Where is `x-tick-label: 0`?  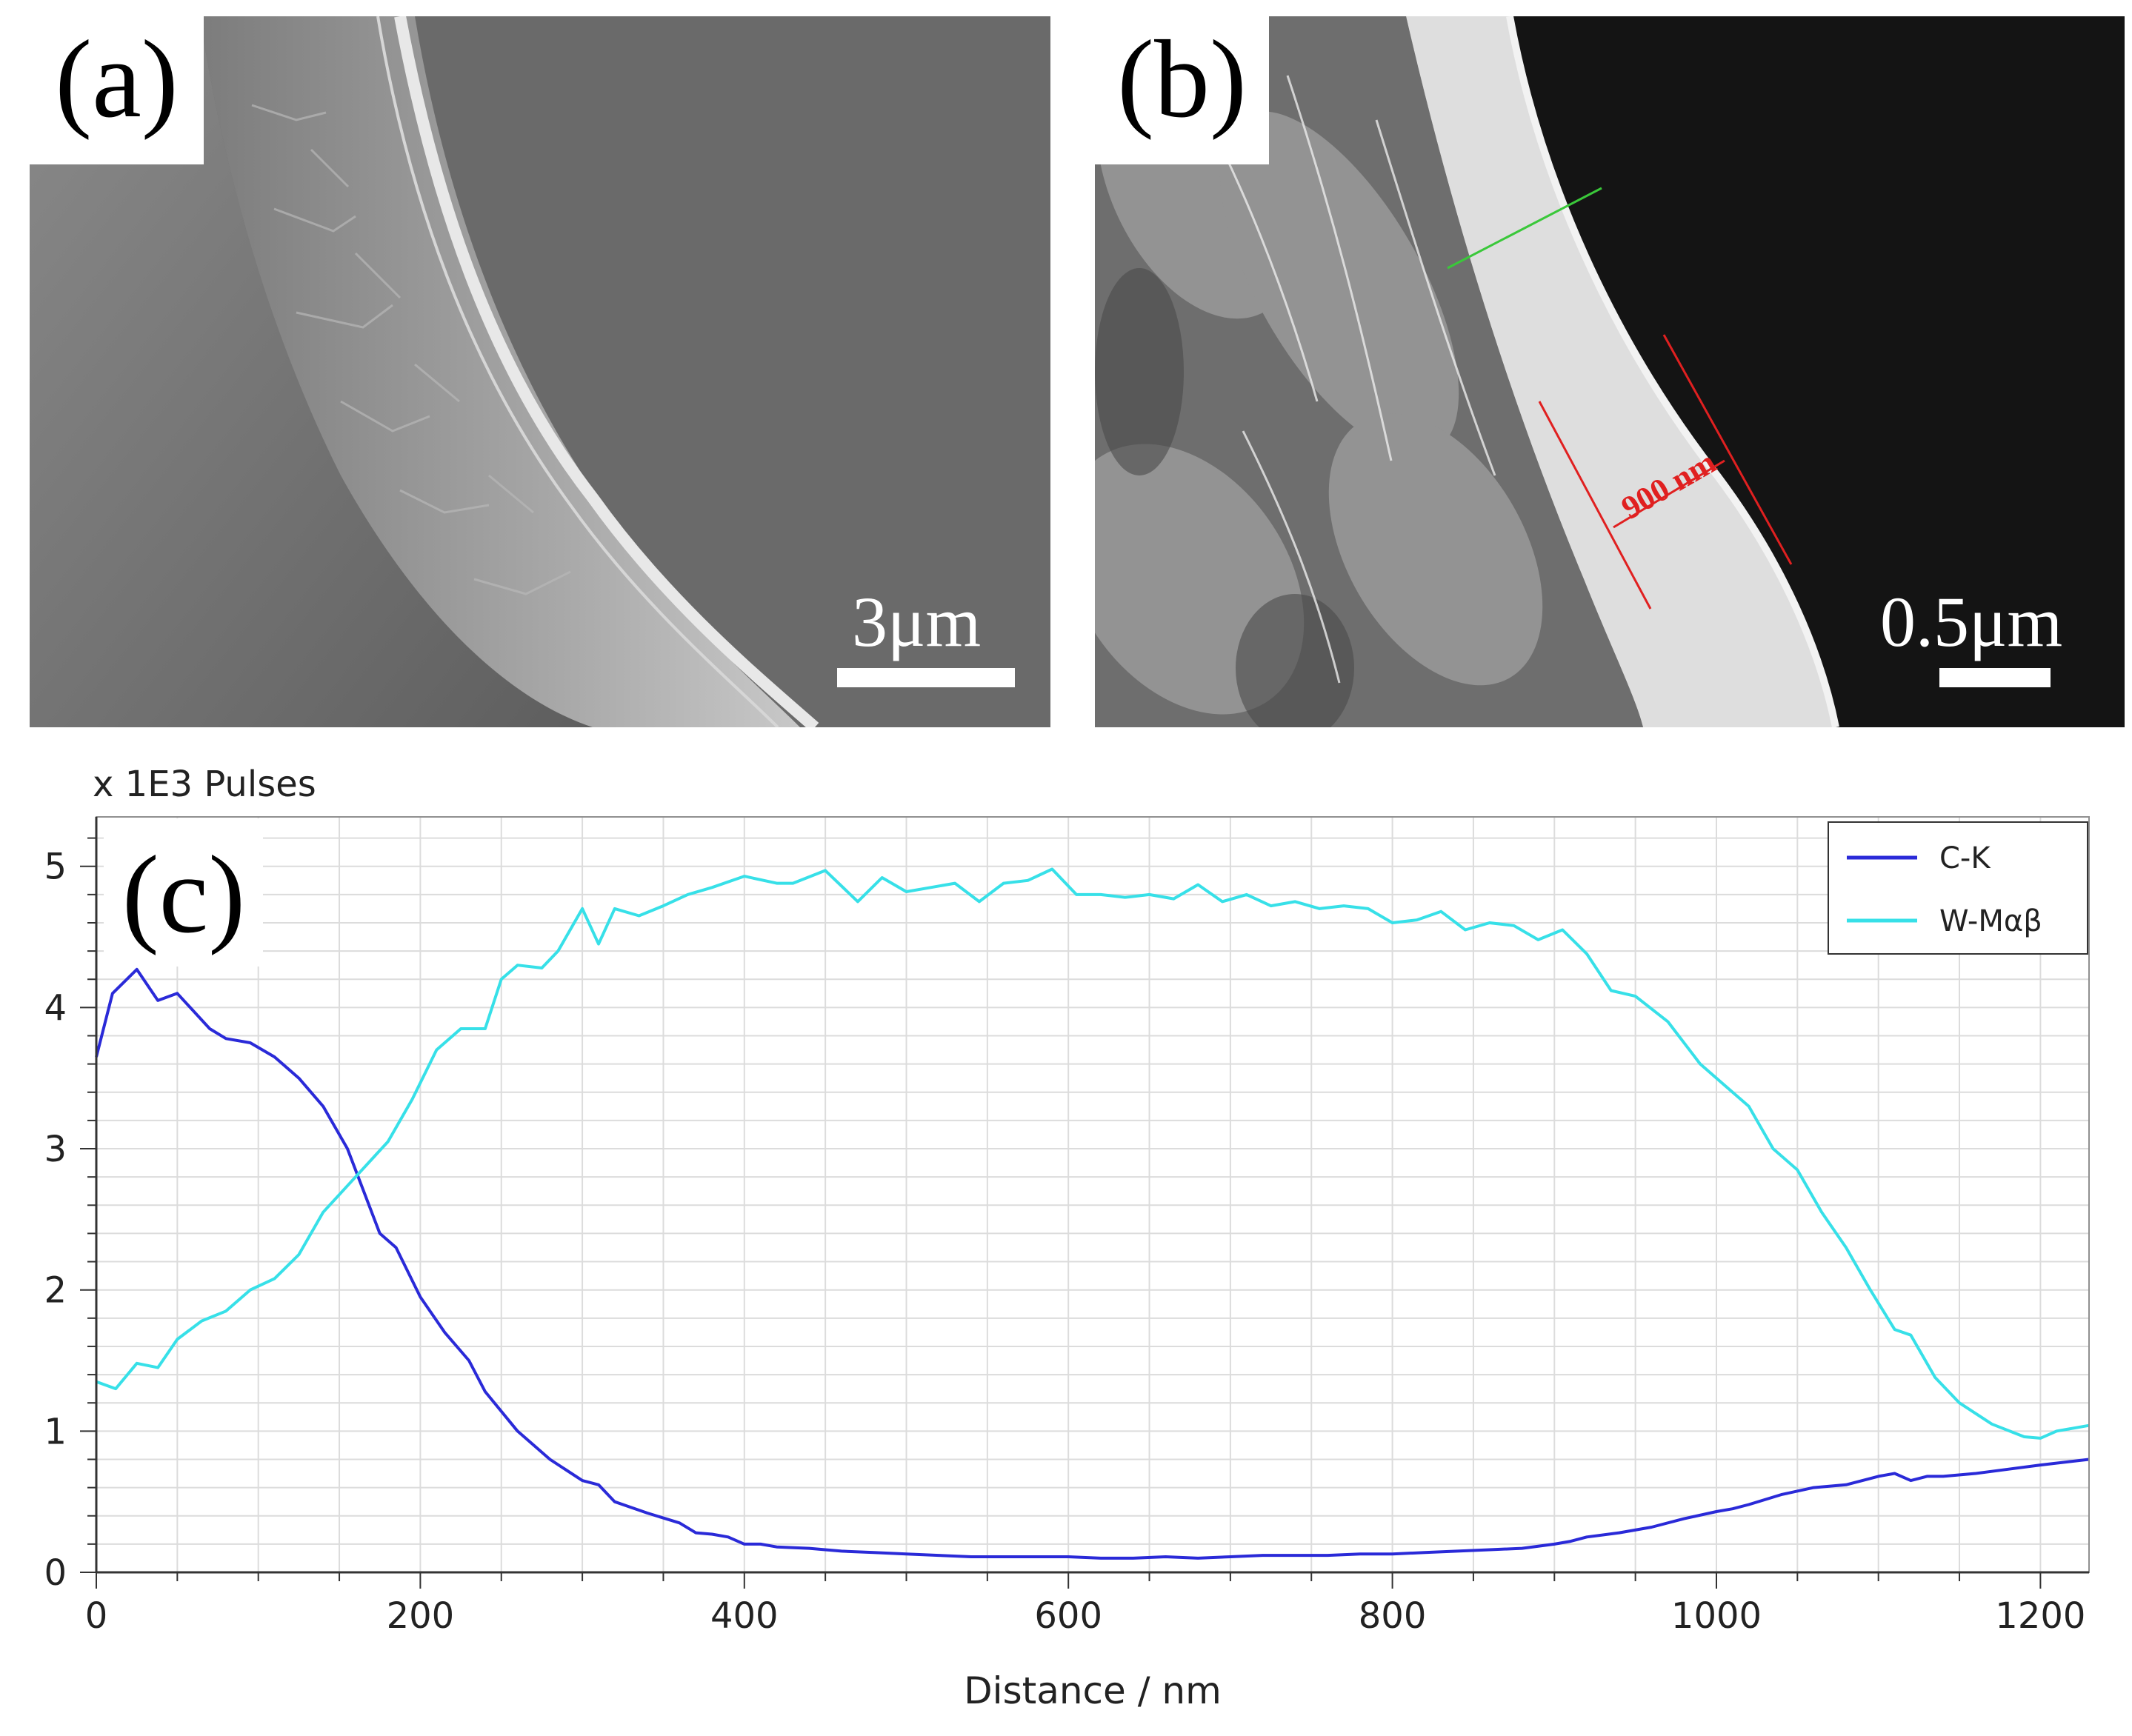
x-tick-label: 0 is located at coordinates (96, 1616).